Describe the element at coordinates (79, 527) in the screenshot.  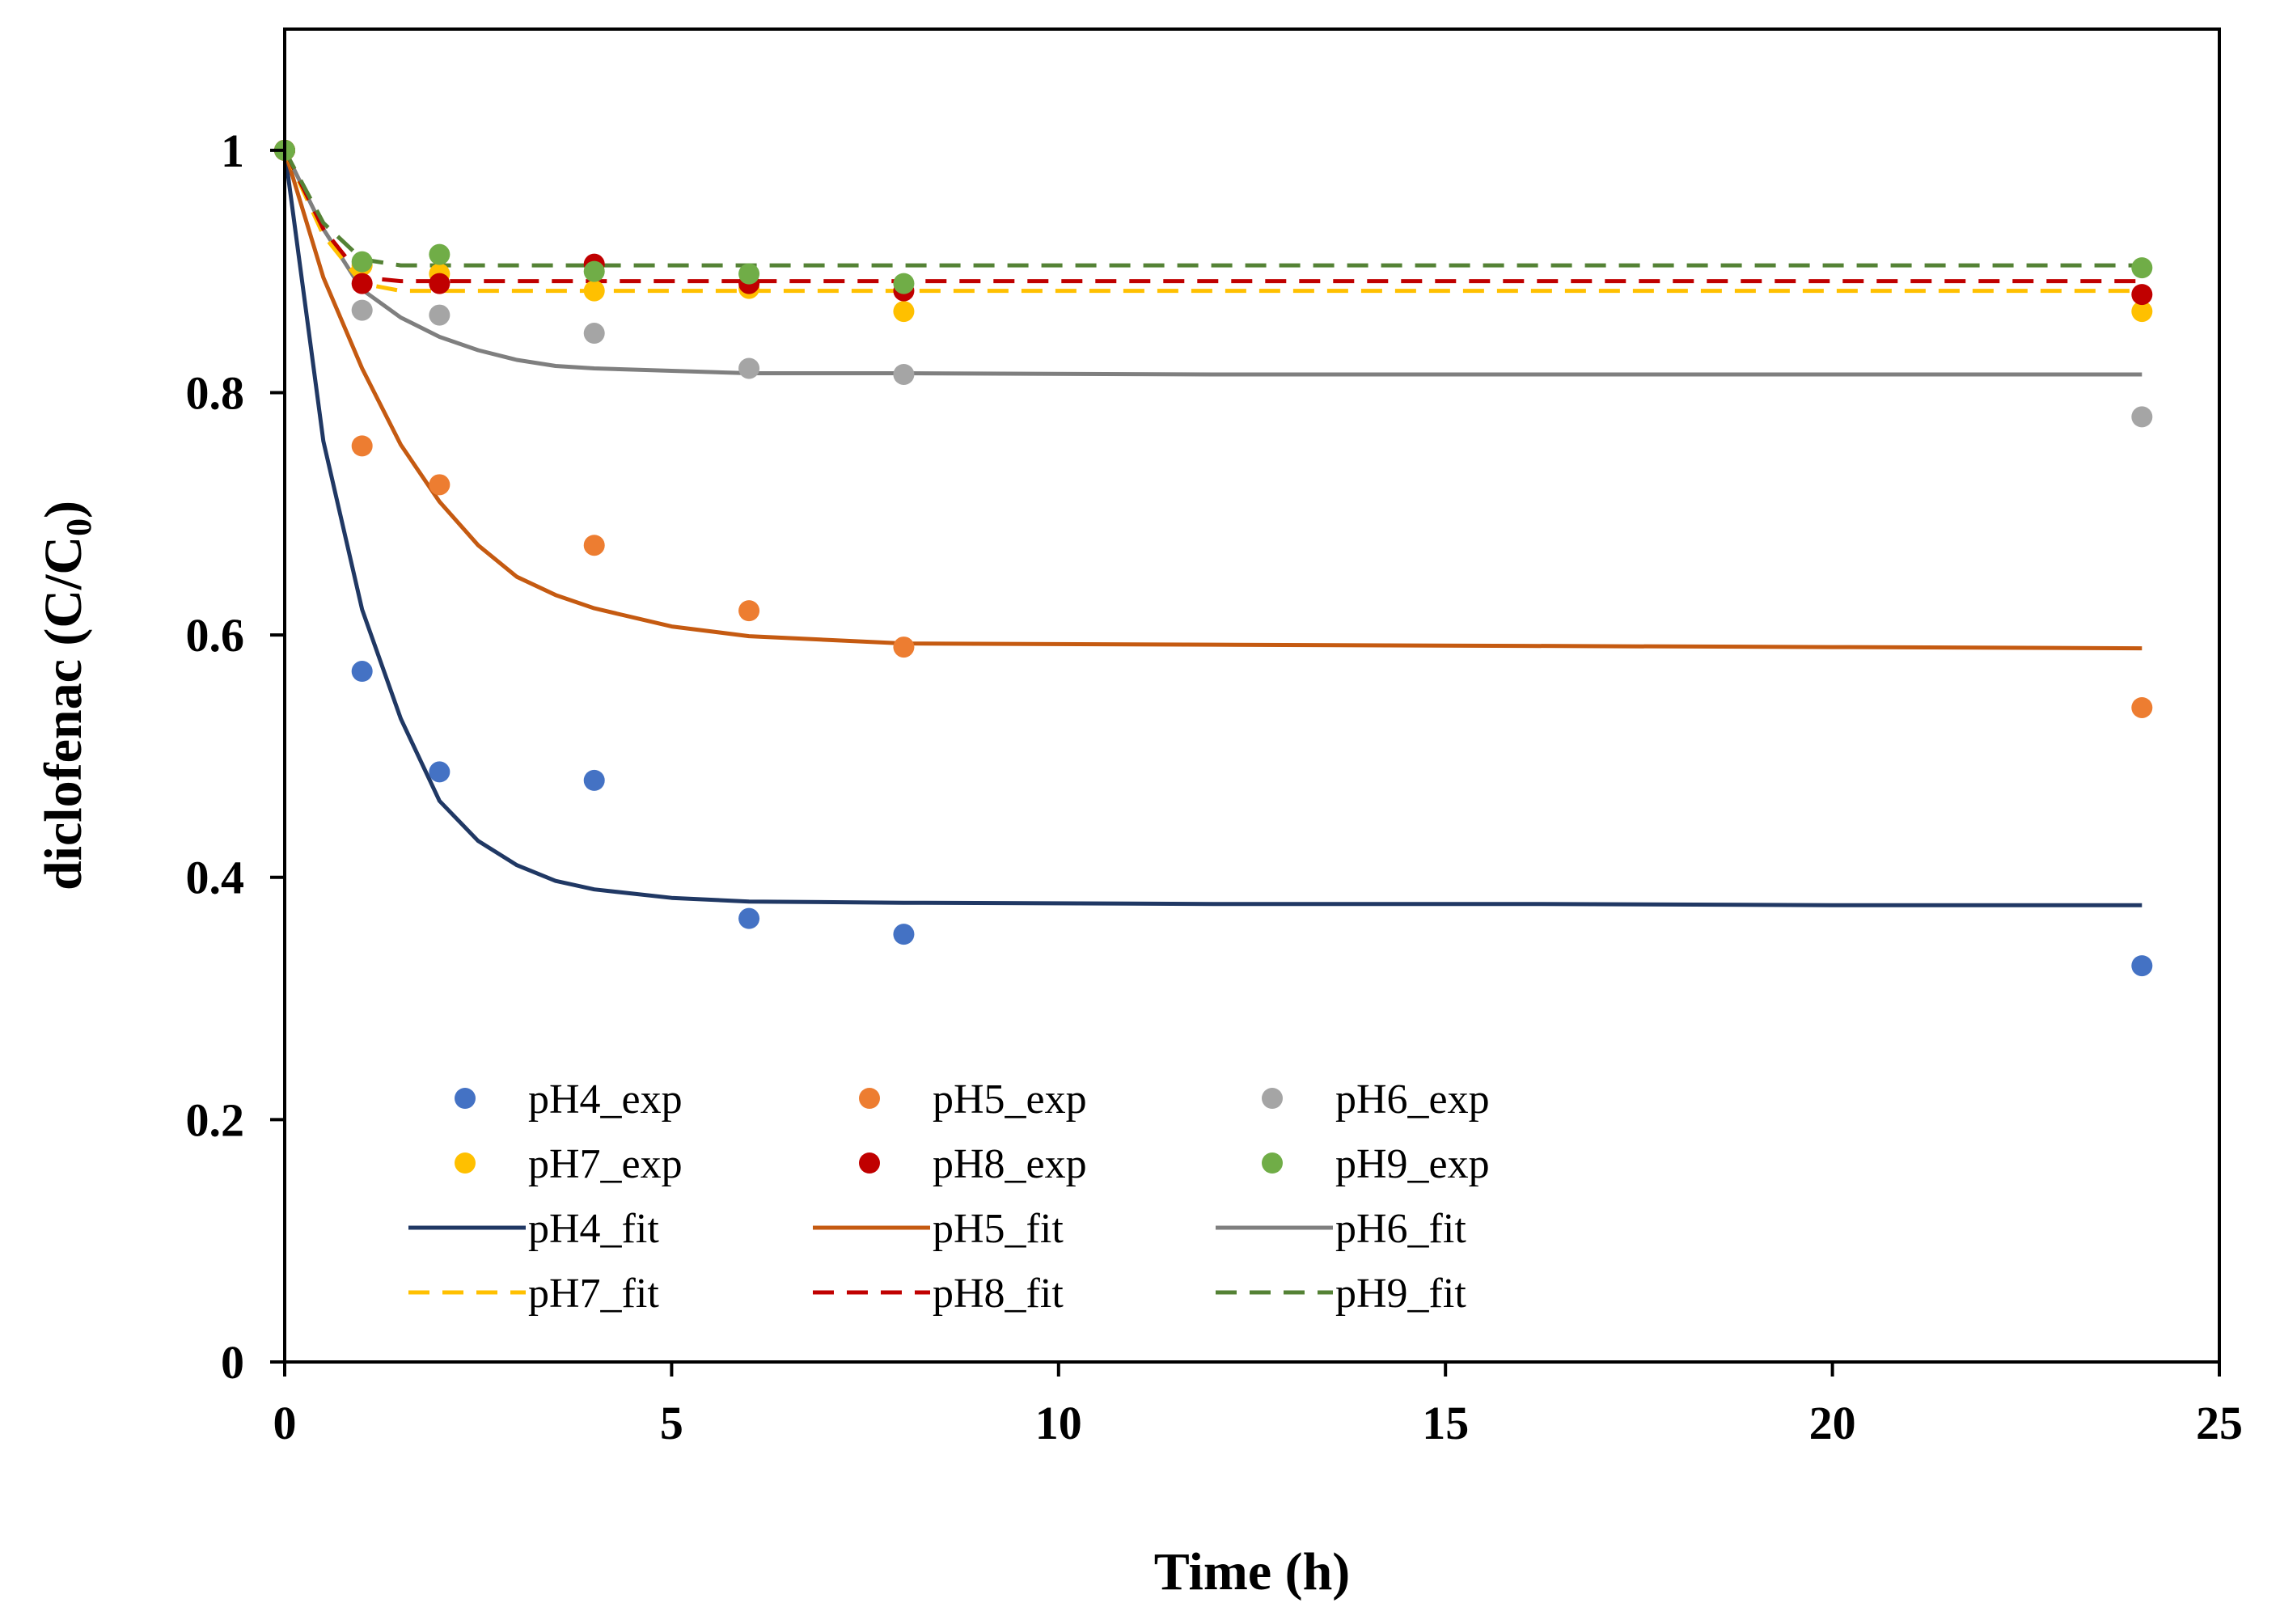
I see `y-axis-title-subscript: 0` at that location.